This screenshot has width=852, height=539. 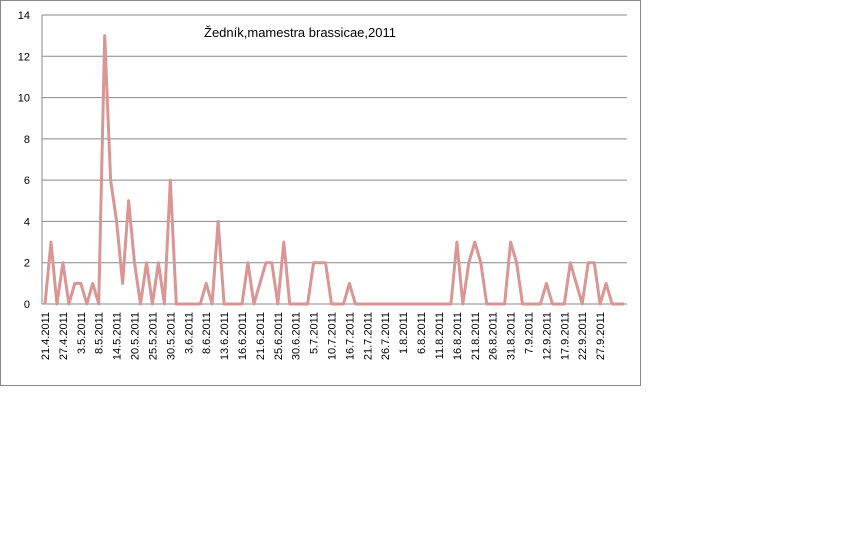 What do you see at coordinates (476, 336) in the screenshot?
I see `x-tick-label: 21.8.2011` at bounding box center [476, 336].